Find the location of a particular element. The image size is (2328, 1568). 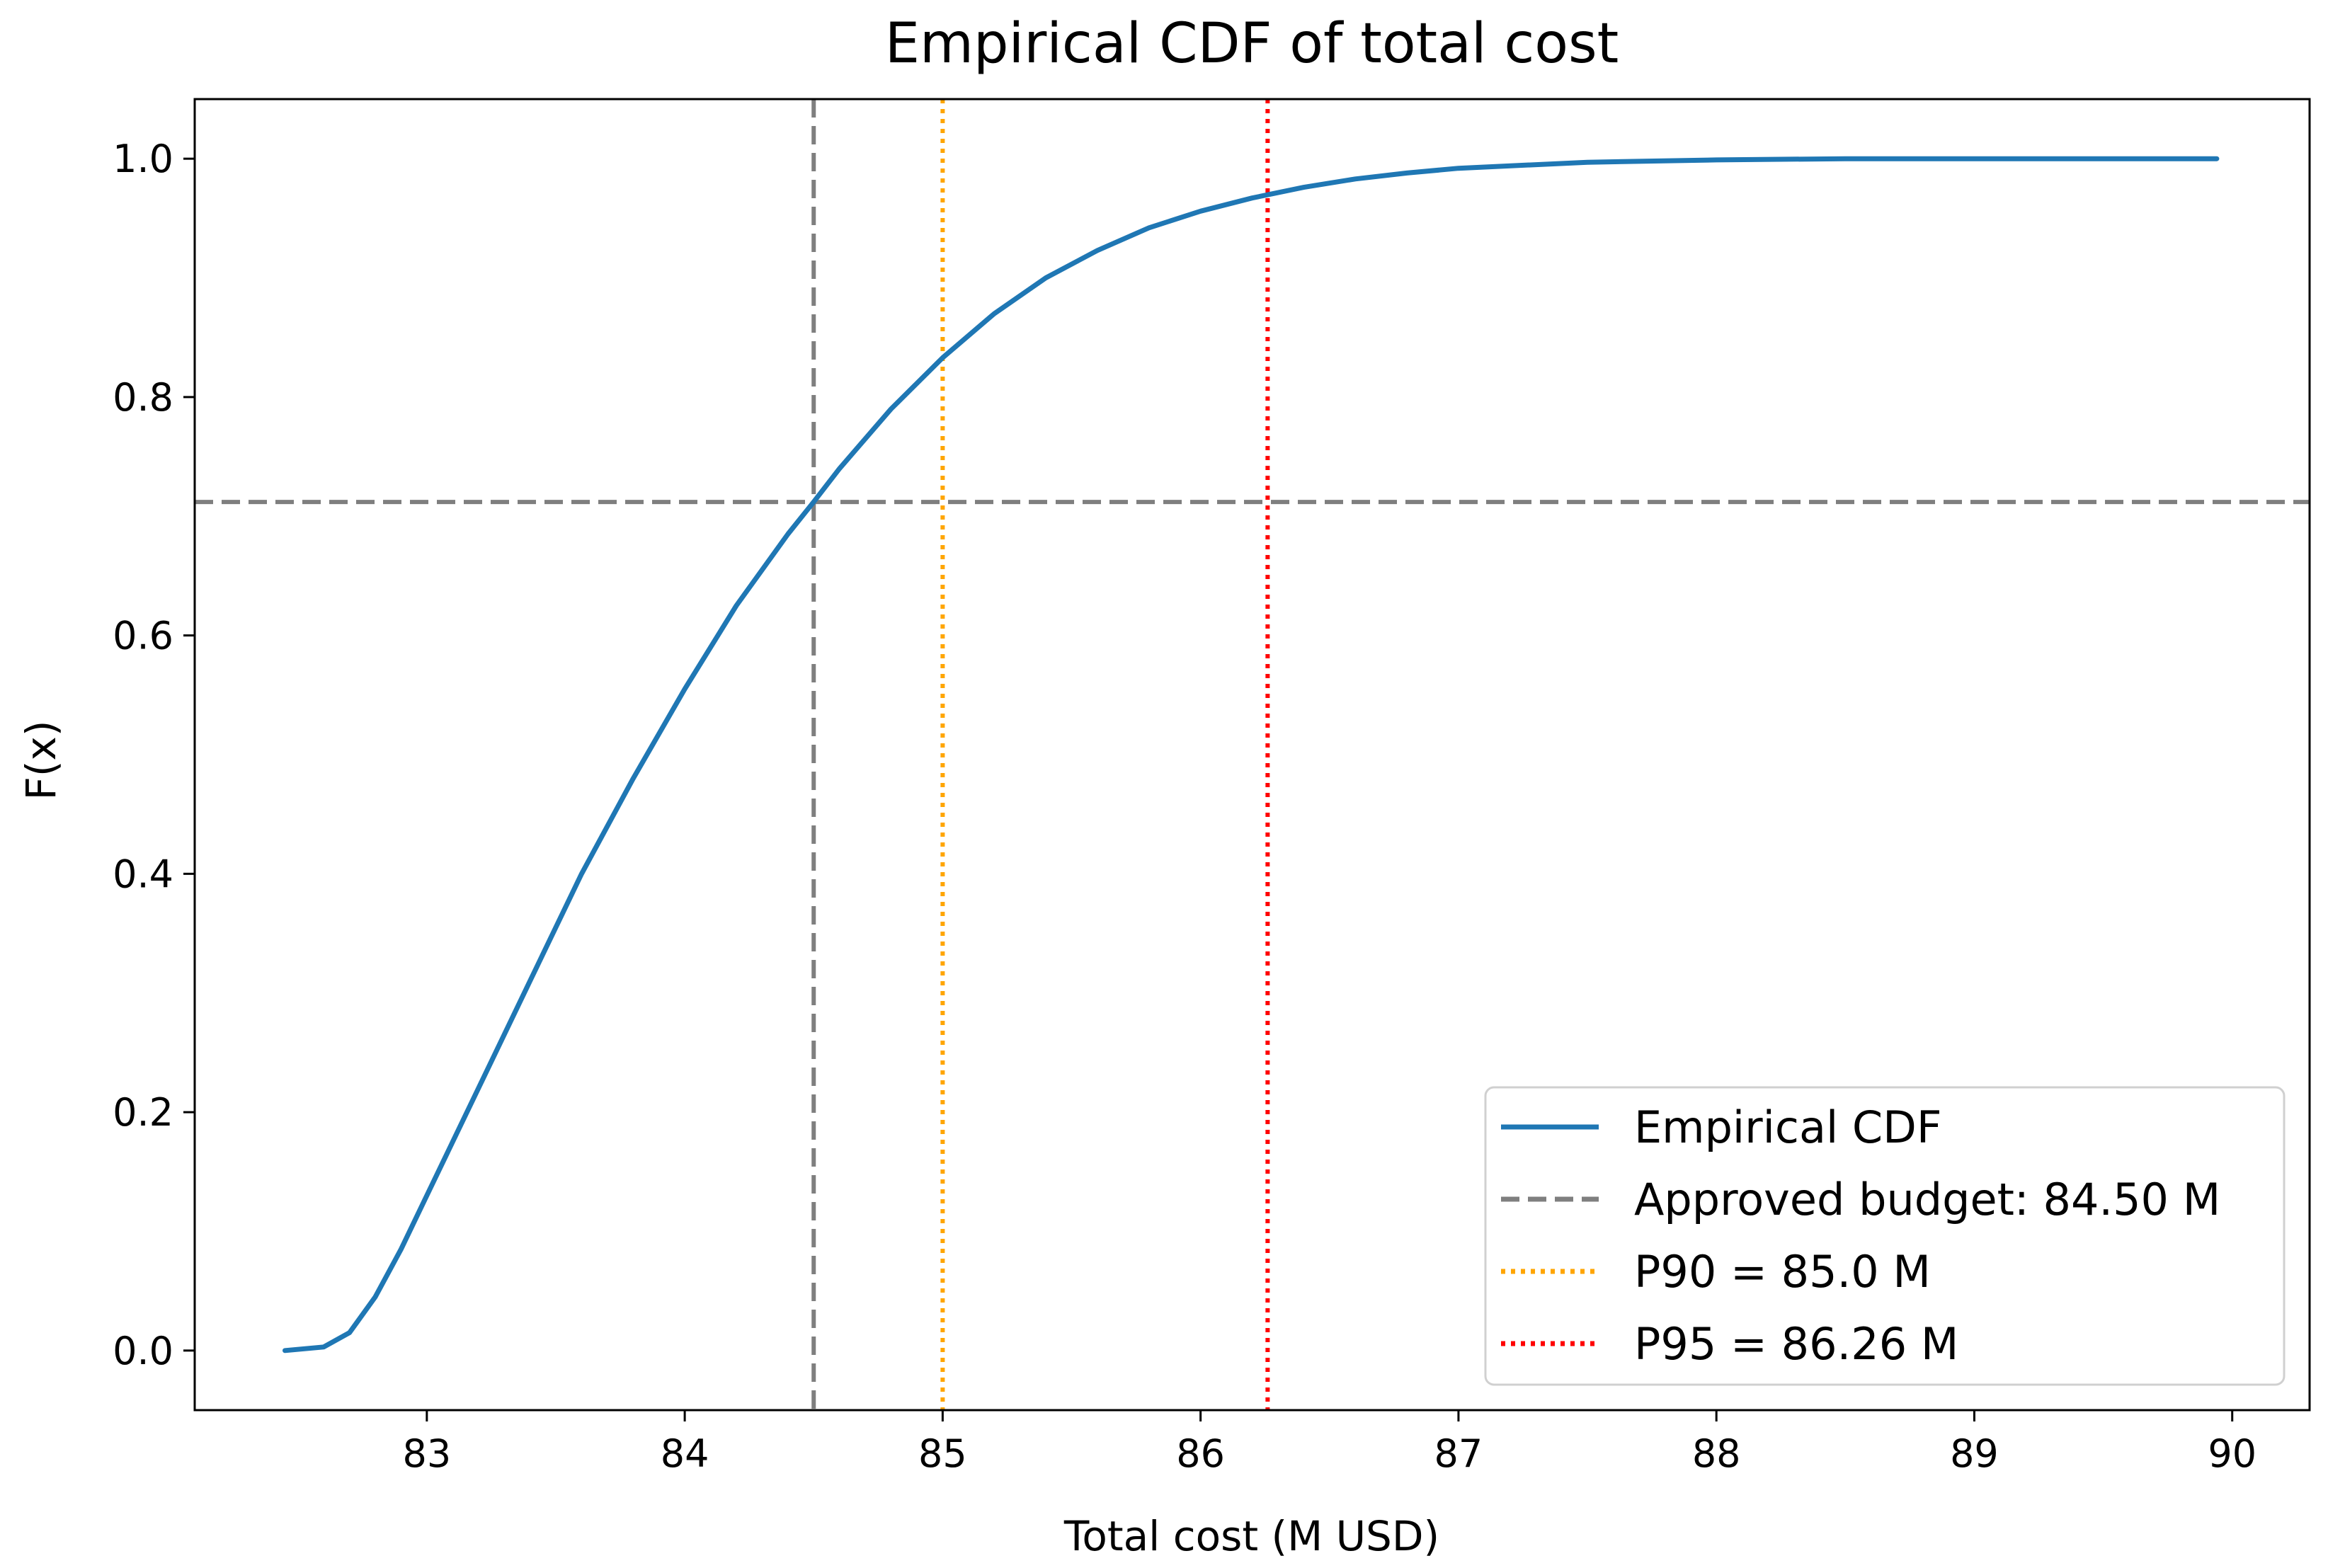

x-axis-label: Total cost (M USD) is located at coordinates (1251, 1536).